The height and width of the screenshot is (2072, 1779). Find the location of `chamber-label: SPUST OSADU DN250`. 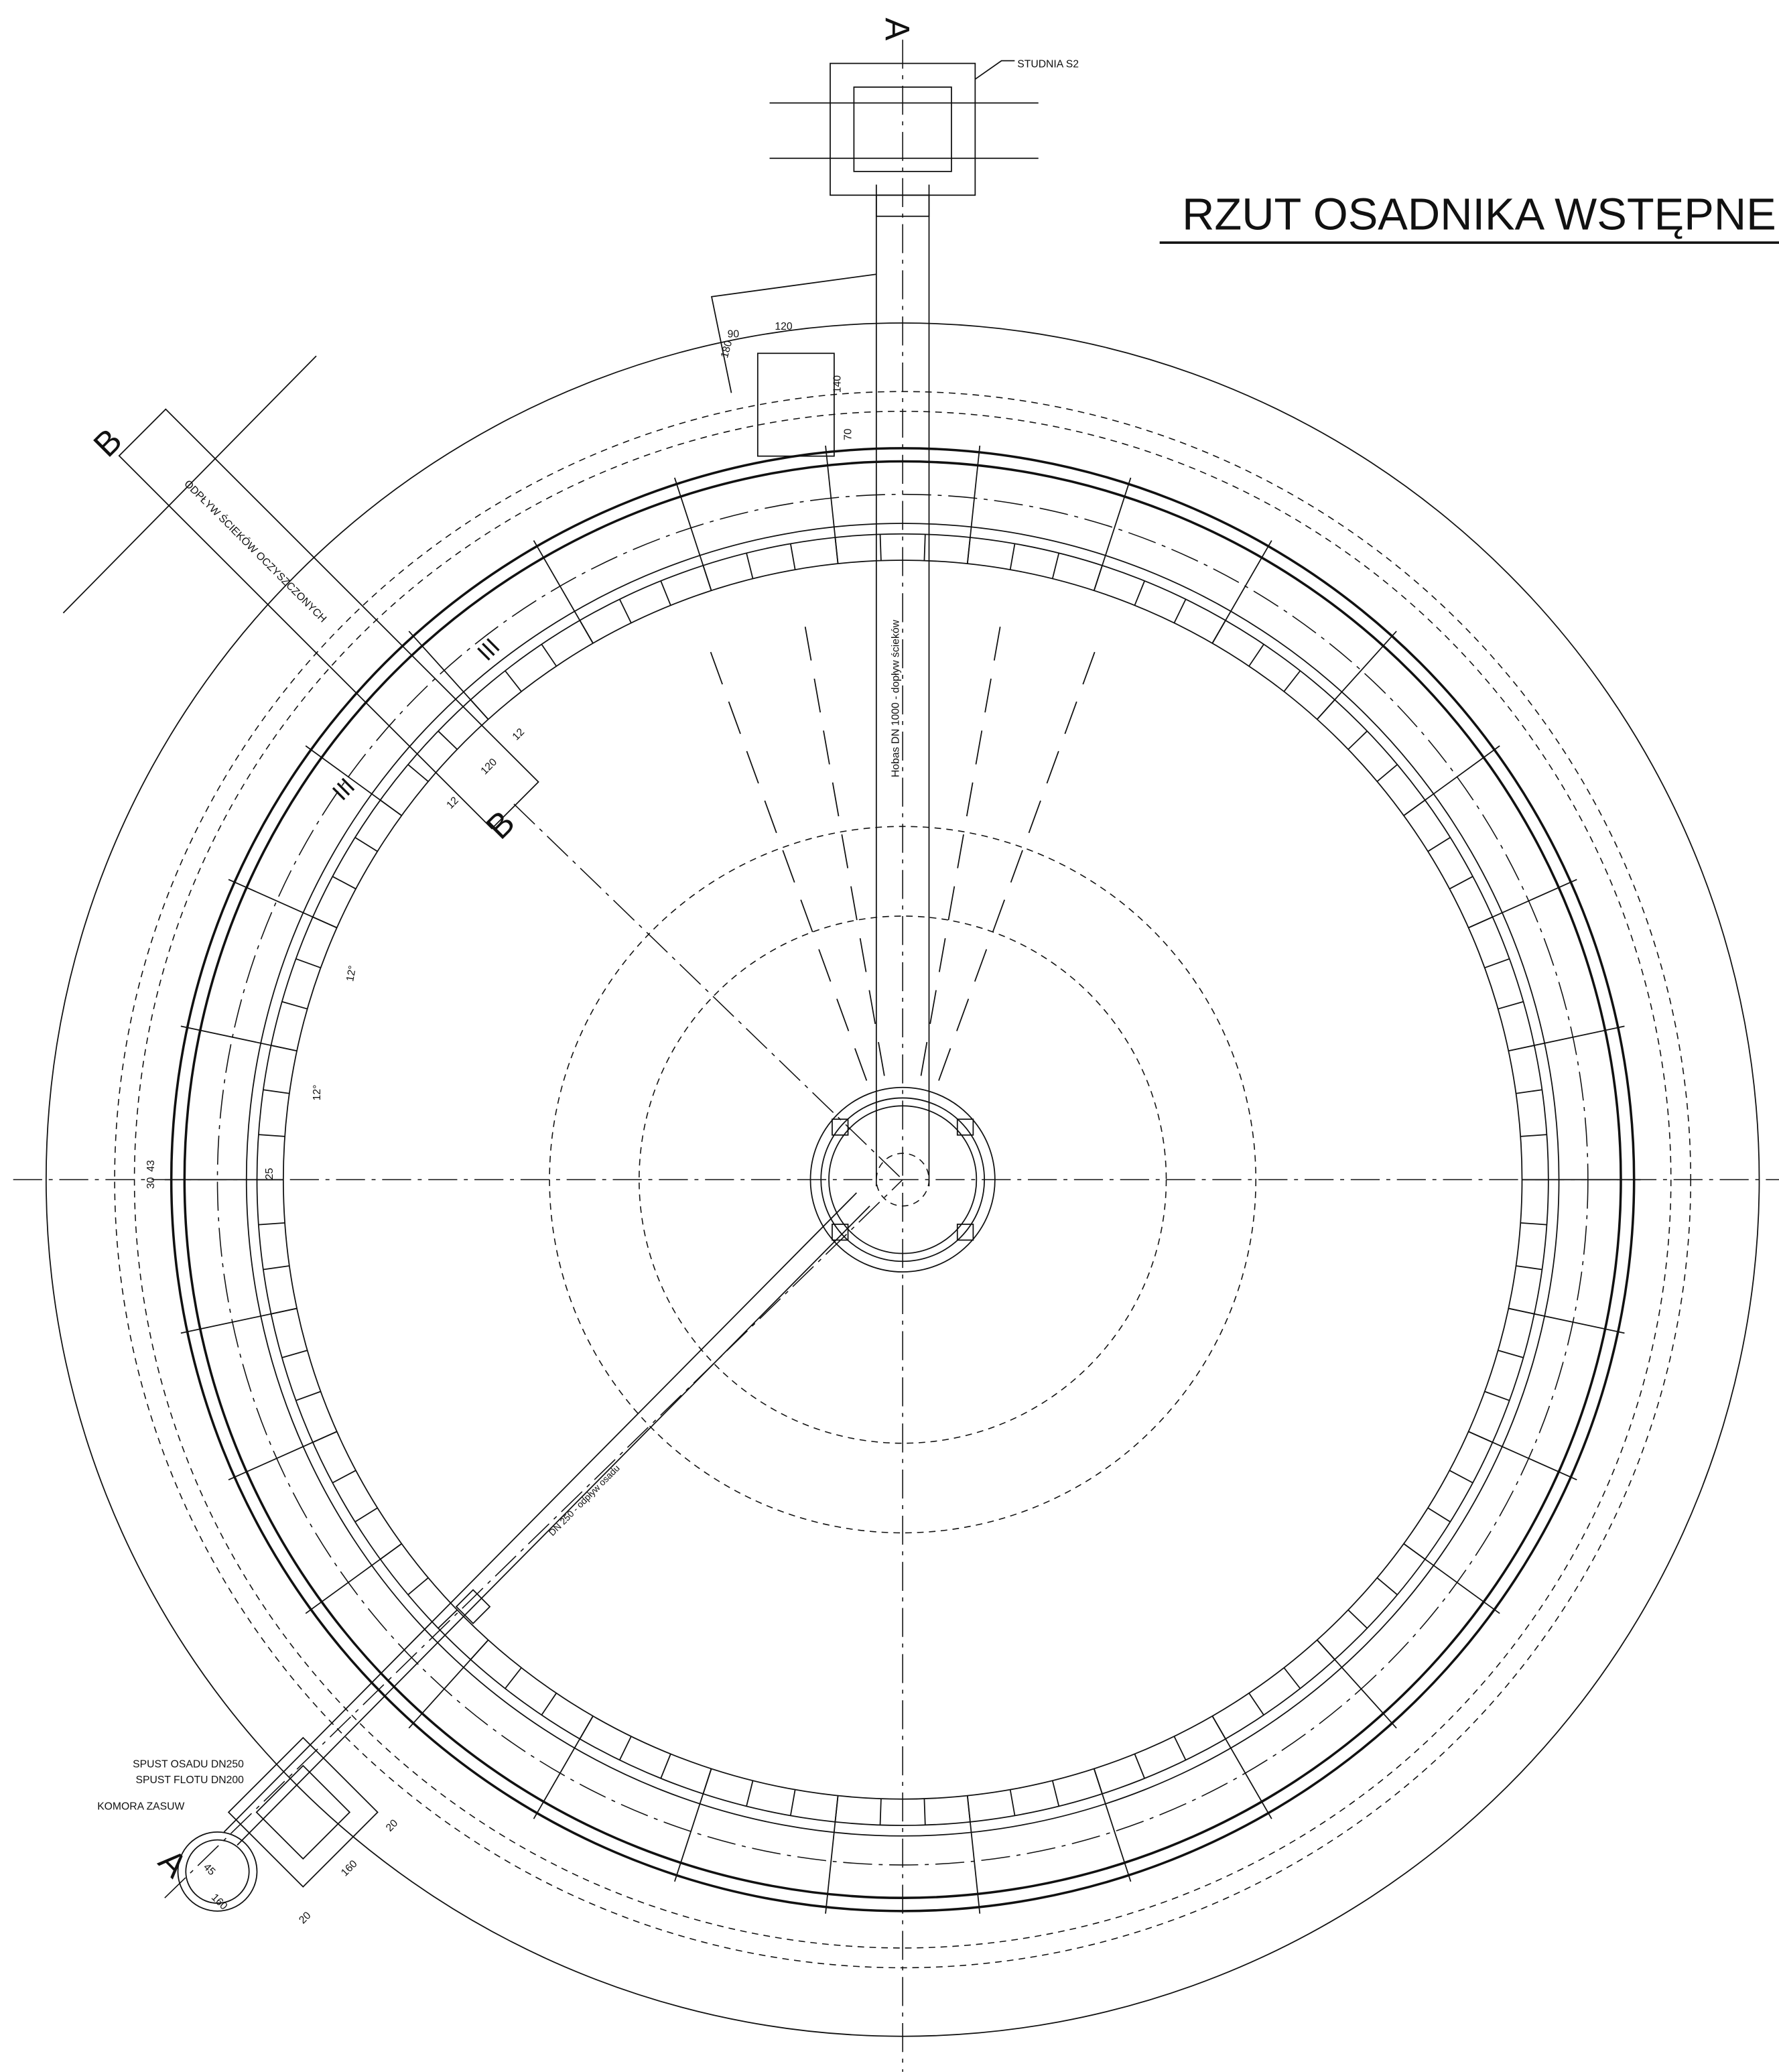

chamber-label: SPUST OSADU DN250 is located at coordinates (188, 1765).